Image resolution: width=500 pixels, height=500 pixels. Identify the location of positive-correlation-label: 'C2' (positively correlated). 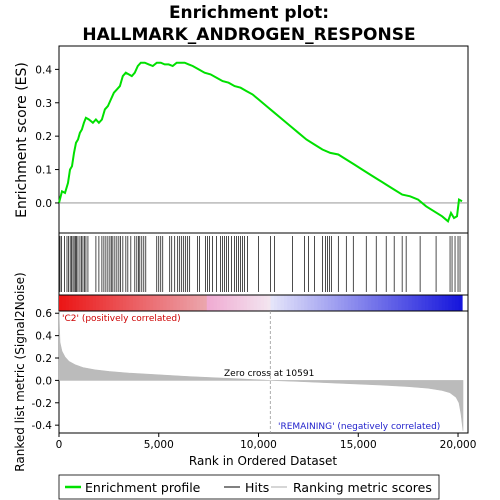
(121, 319).